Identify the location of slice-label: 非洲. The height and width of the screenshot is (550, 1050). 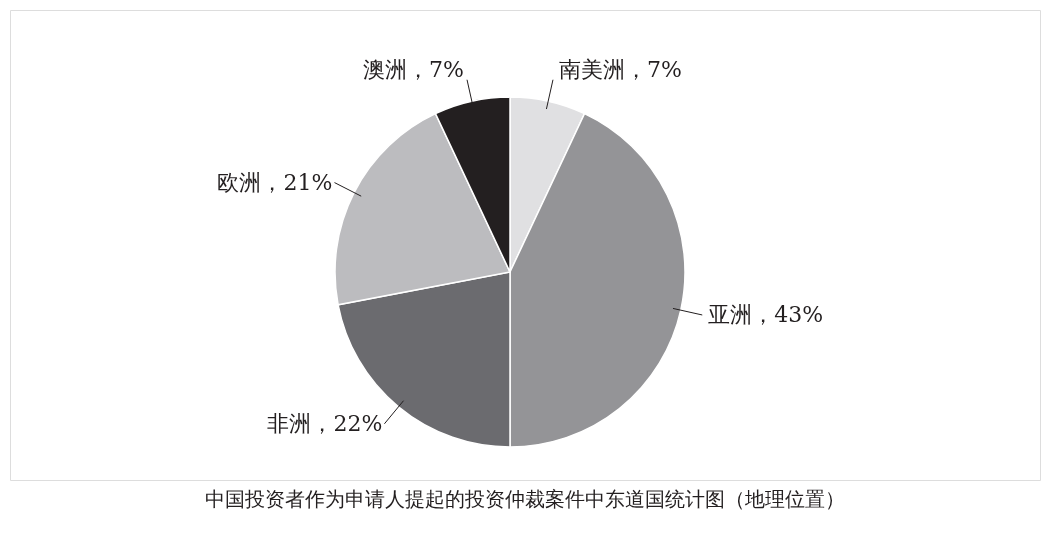
(289, 423).